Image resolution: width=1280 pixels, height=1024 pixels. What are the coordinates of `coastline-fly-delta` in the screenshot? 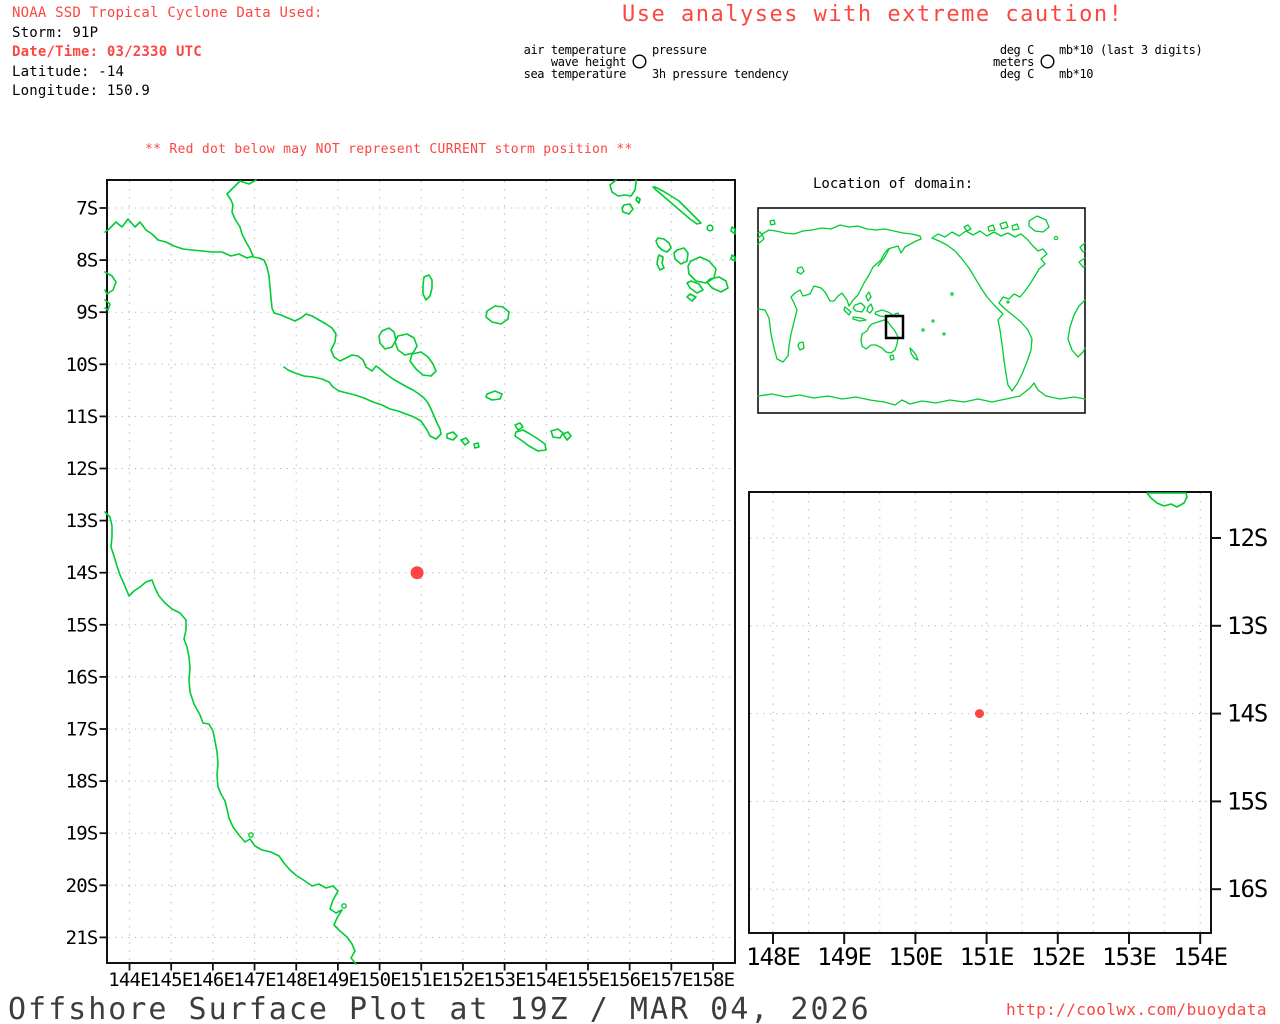 It's located at (110, 283).